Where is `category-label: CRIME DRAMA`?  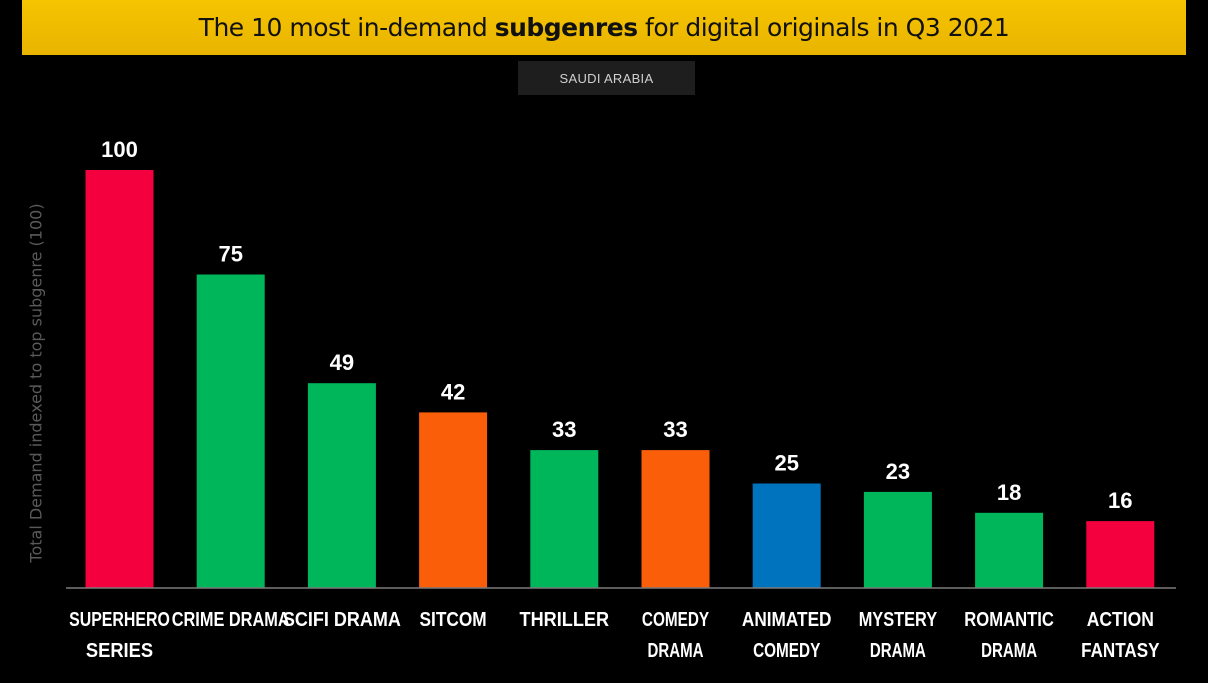
category-label: CRIME DRAMA is located at coordinates (231, 620).